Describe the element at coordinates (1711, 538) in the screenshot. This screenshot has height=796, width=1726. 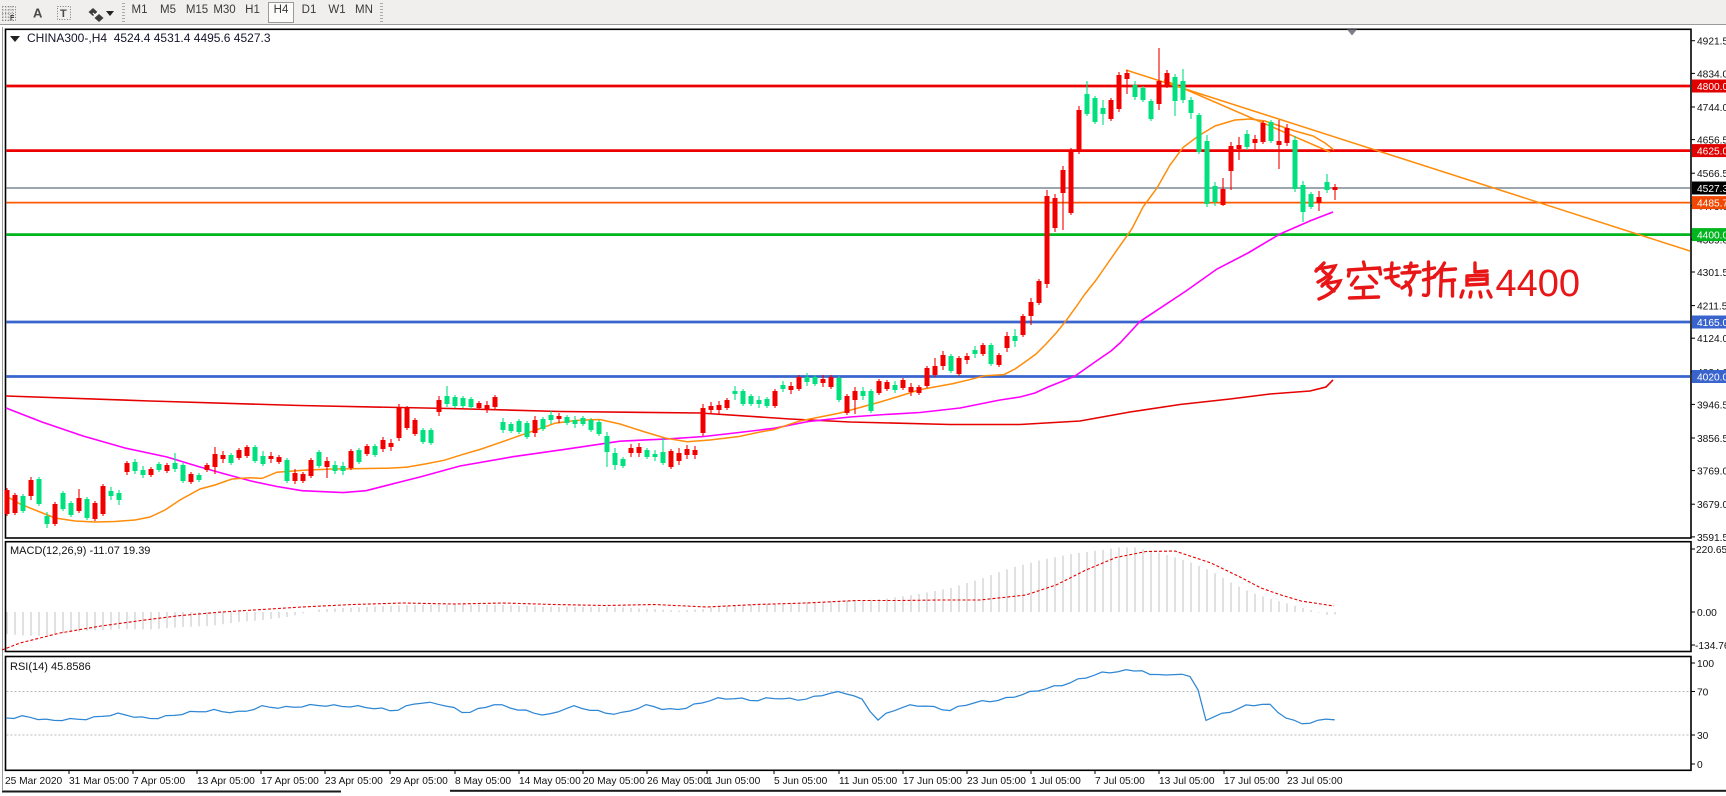
I see `svg-text: 3591.5` at that location.